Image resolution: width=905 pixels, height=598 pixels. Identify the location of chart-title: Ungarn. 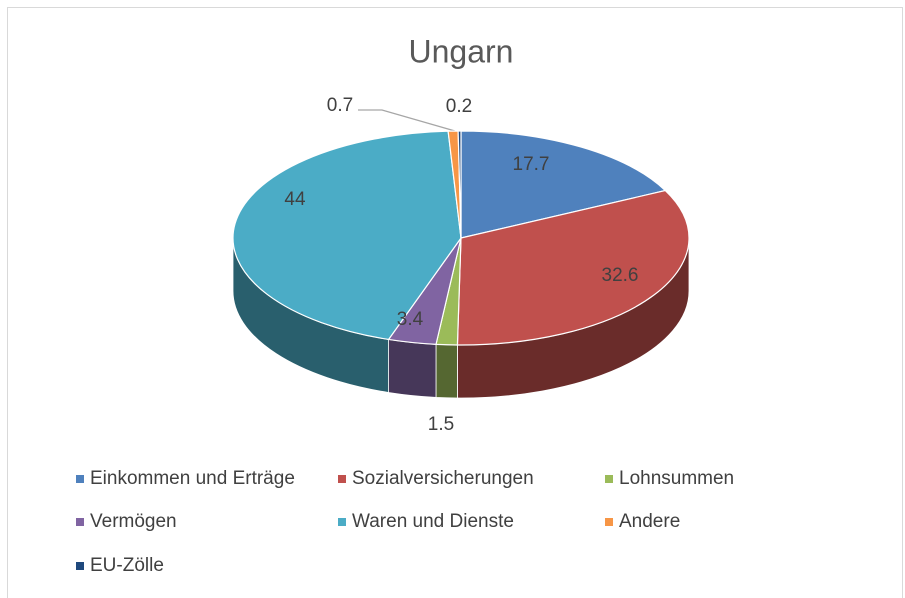
(461, 51).